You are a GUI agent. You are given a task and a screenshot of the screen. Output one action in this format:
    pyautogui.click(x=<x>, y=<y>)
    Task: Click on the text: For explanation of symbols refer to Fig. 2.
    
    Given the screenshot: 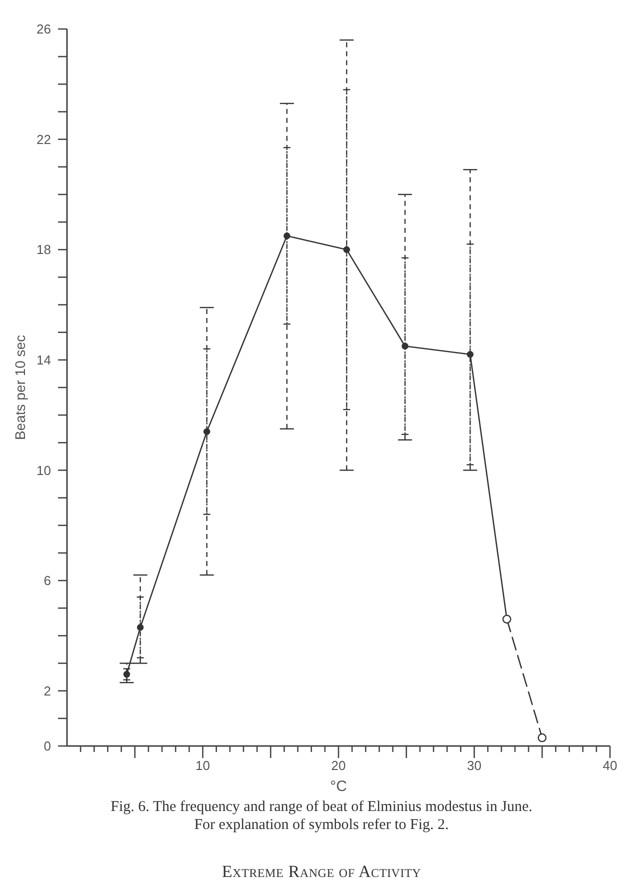 What is the action you would take?
    pyautogui.click(x=321, y=825)
    